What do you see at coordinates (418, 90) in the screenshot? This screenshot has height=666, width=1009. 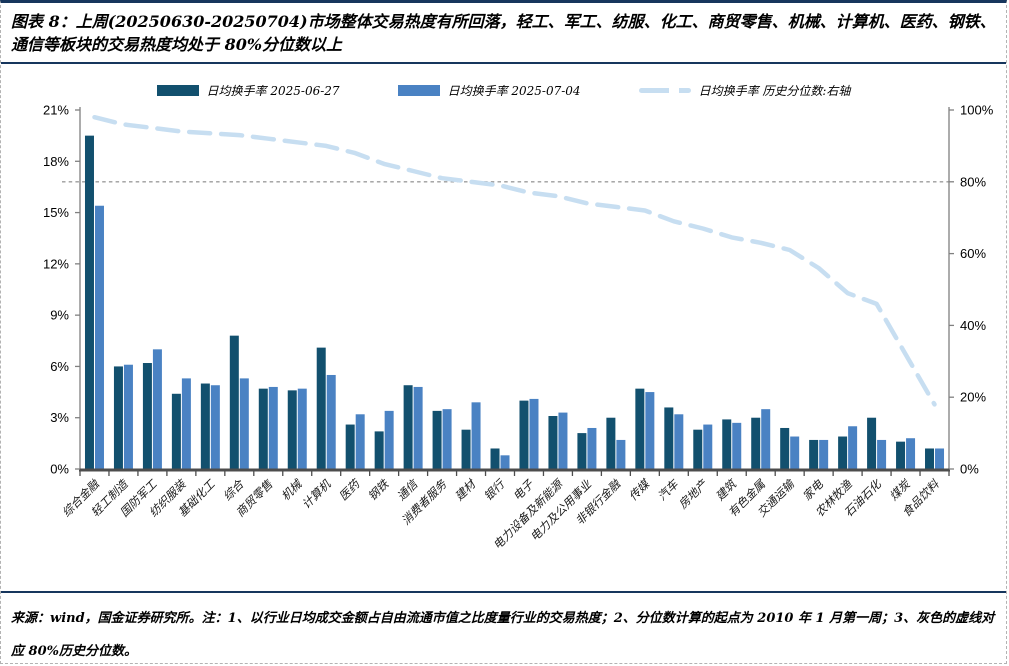 I see `legend-swatch-blue-bar-icon` at bounding box center [418, 90].